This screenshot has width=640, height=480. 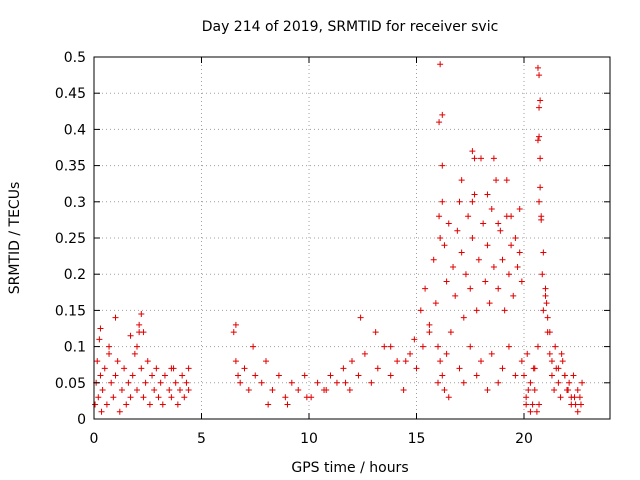 What do you see at coordinates (417, 439) in the screenshot?
I see `x-tick-label: 15` at bounding box center [417, 439].